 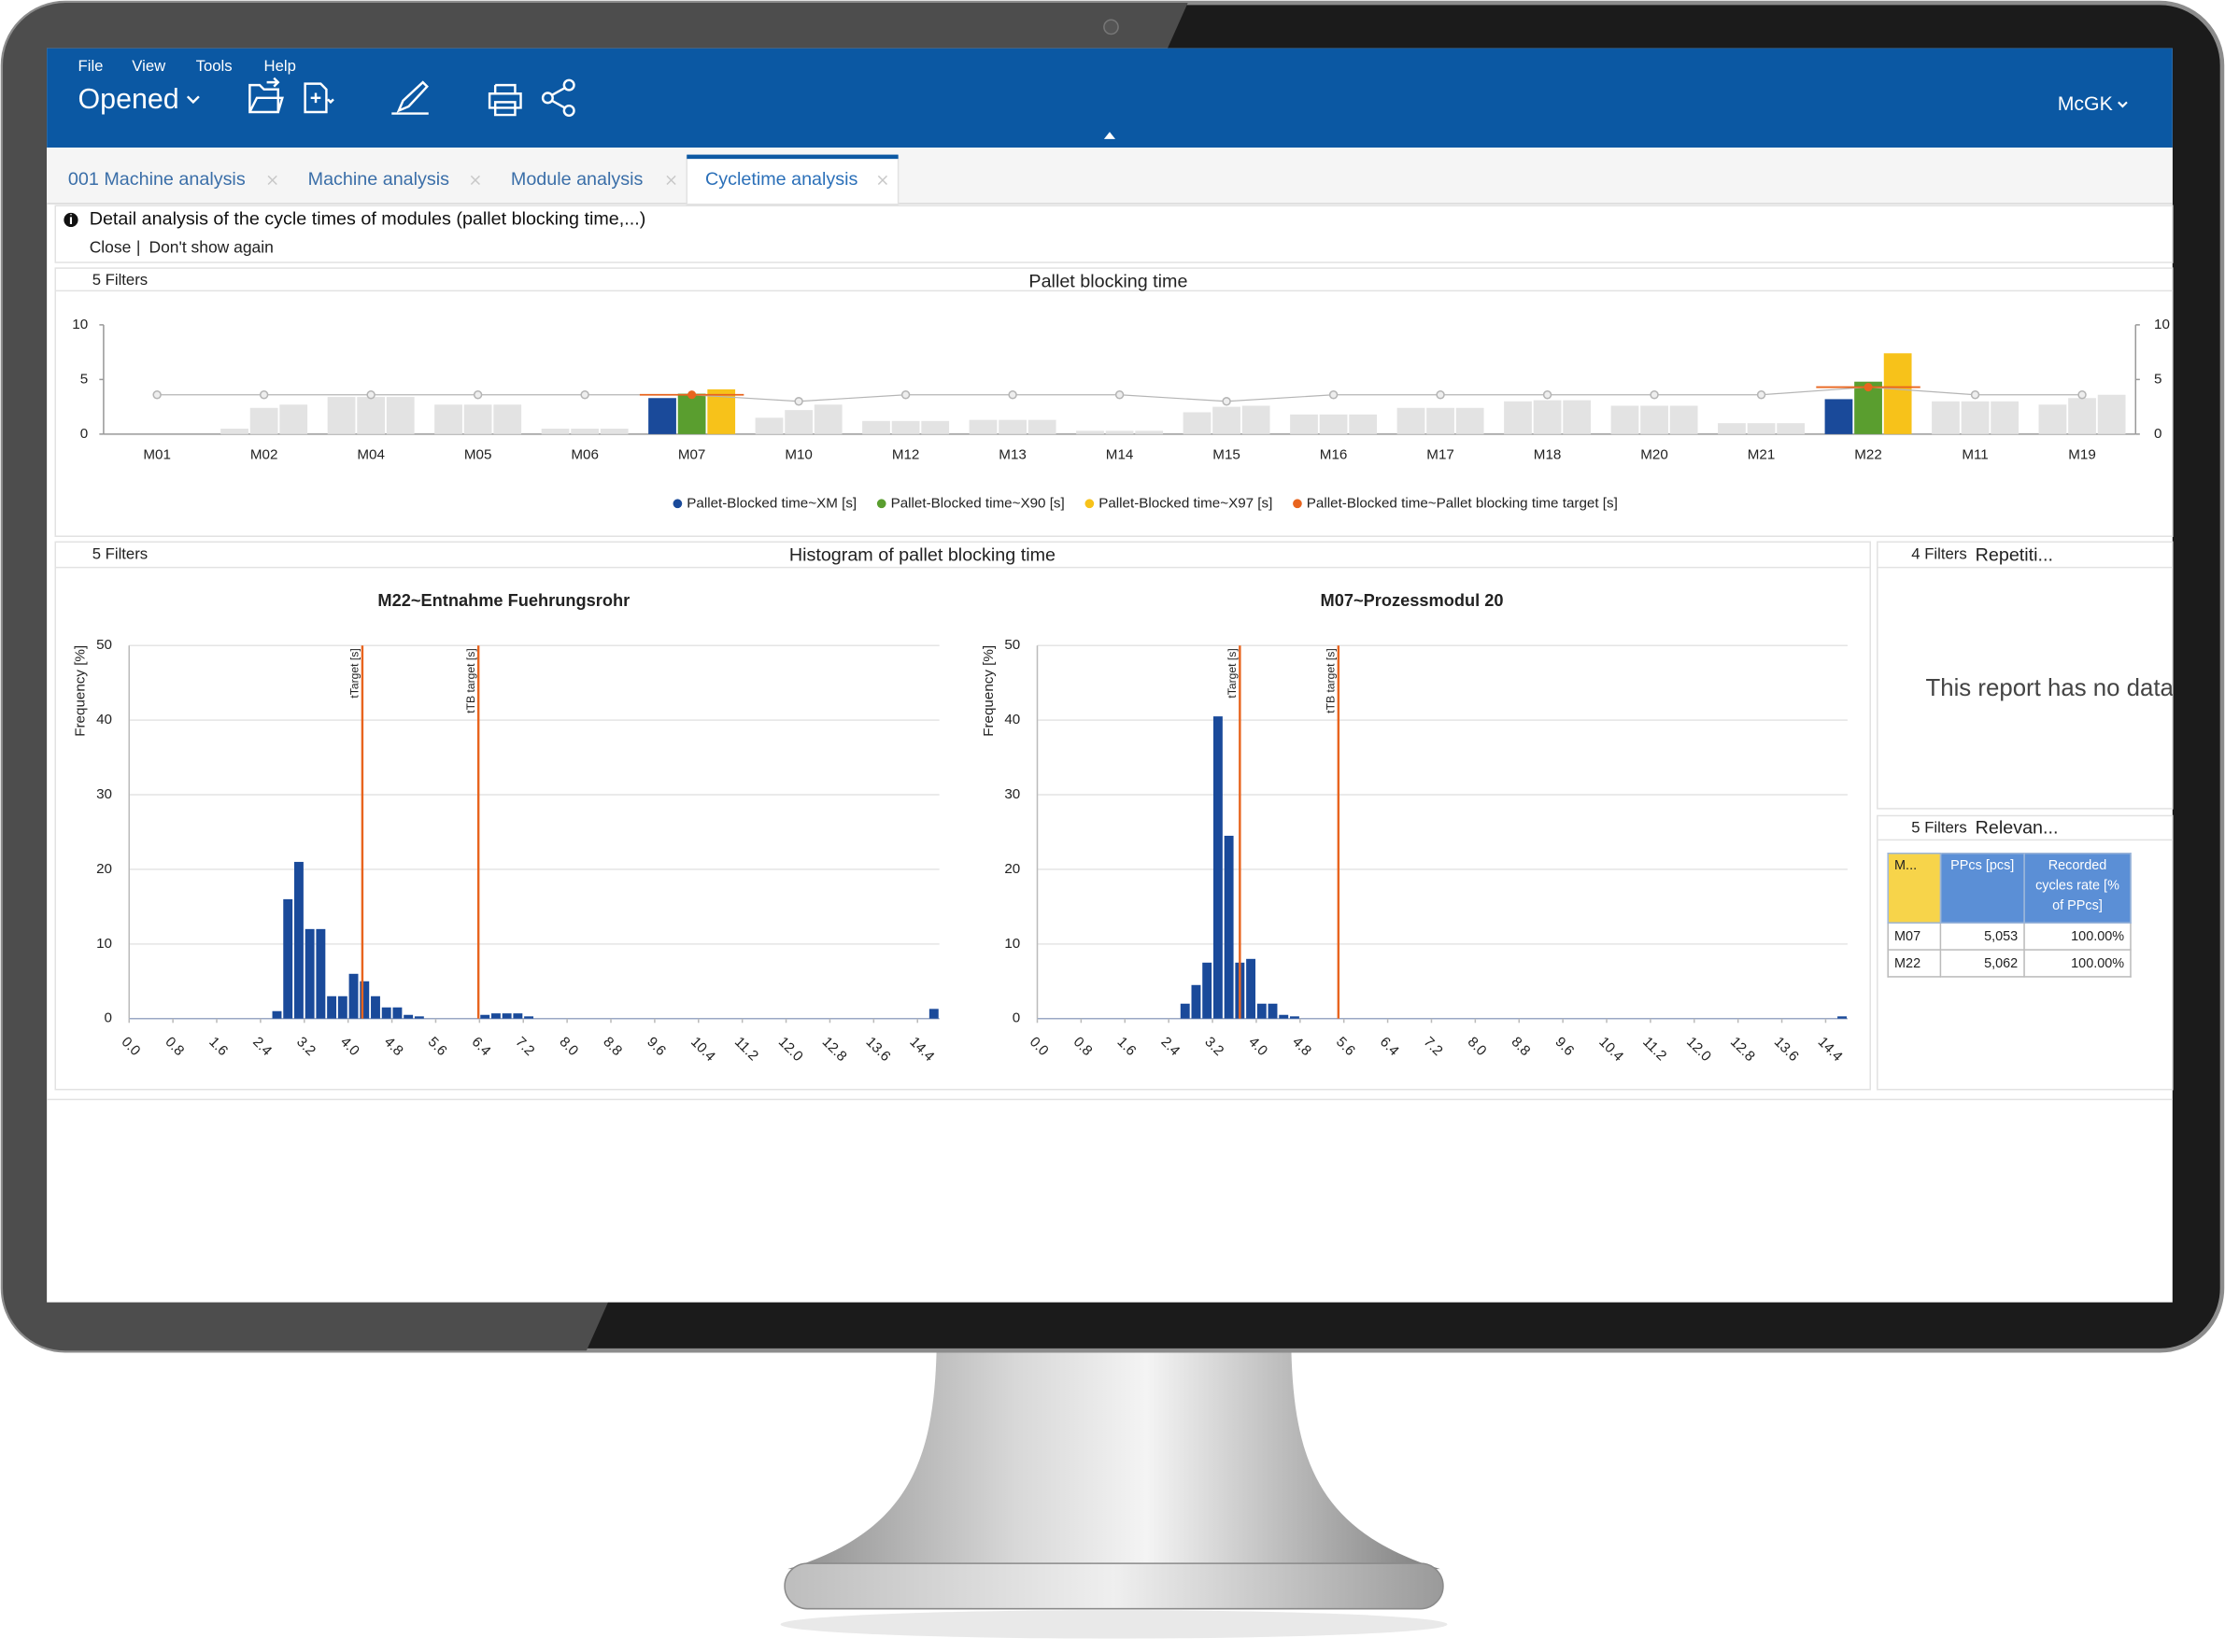 What do you see at coordinates (504, 600) in the screenshot?
I see `chart-title: M22~Entnahme Fuehrungsrohr` at bounding box center [504, 600].